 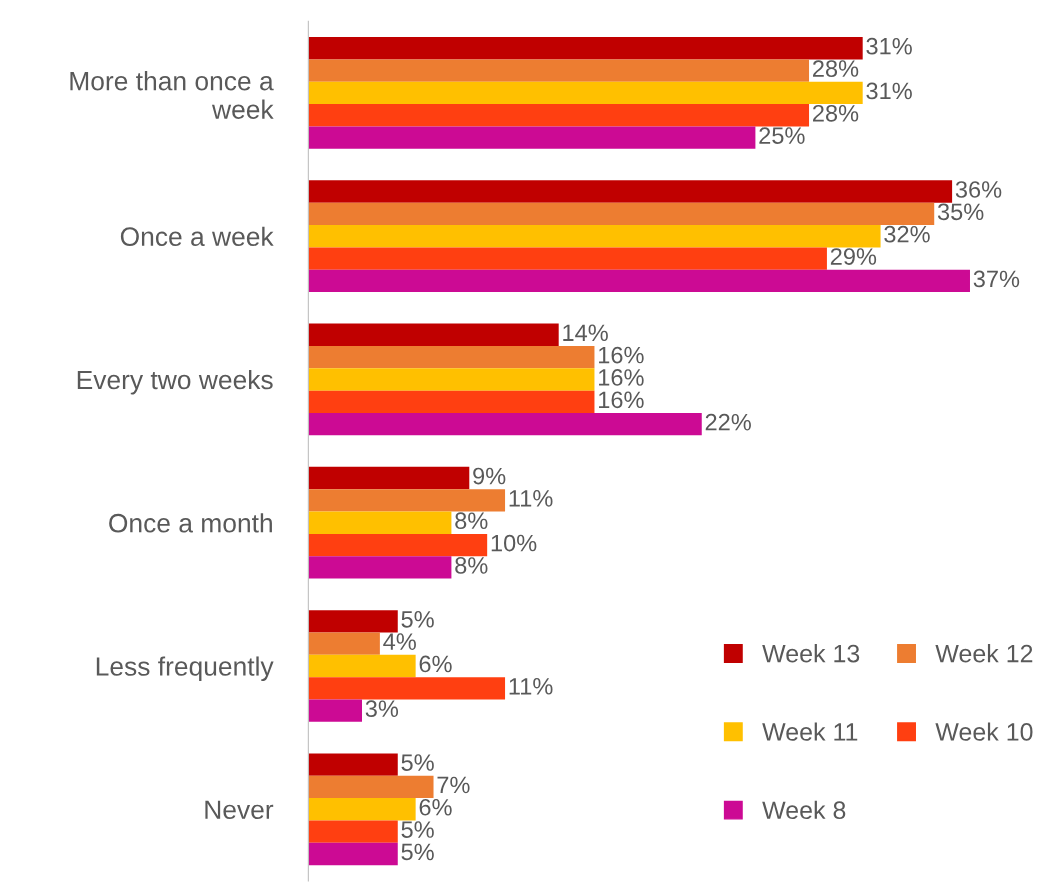 What do you see at coordinates (185, 669) in the screenshot?
I see `y-tick-label: Less frequently` at bounding box center [185, 669].